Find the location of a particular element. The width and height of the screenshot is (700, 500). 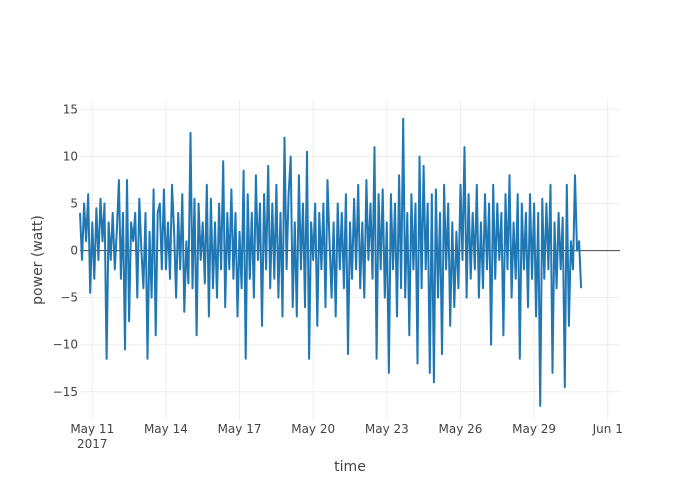

y-tick-label: 10 is located at coordinates (70, 156).